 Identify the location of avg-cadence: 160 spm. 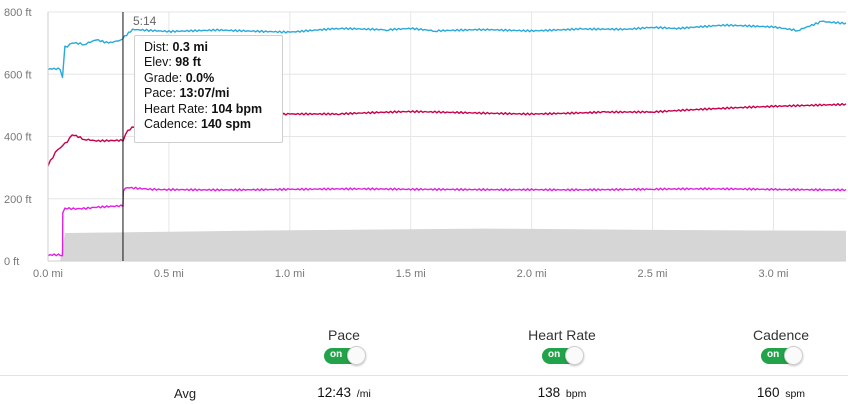
(779, 392).